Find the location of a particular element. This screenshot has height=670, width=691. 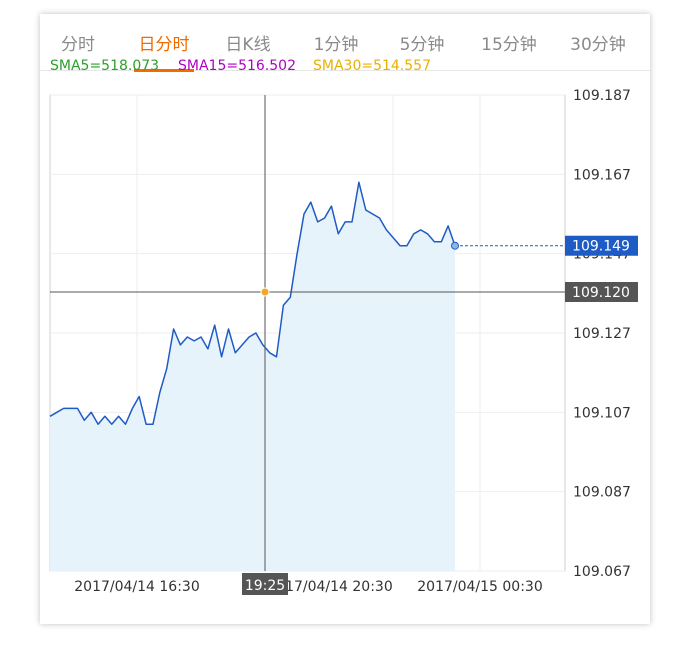

tab-5min: 5分钟 is located at coordinates (422, 42).